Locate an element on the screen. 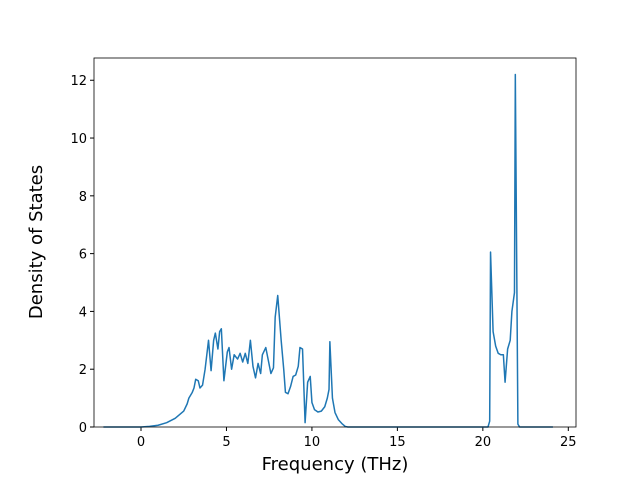 This screenshot has height=480, width=640. y-tick-label: 4 is located at coordinates (83, 312).